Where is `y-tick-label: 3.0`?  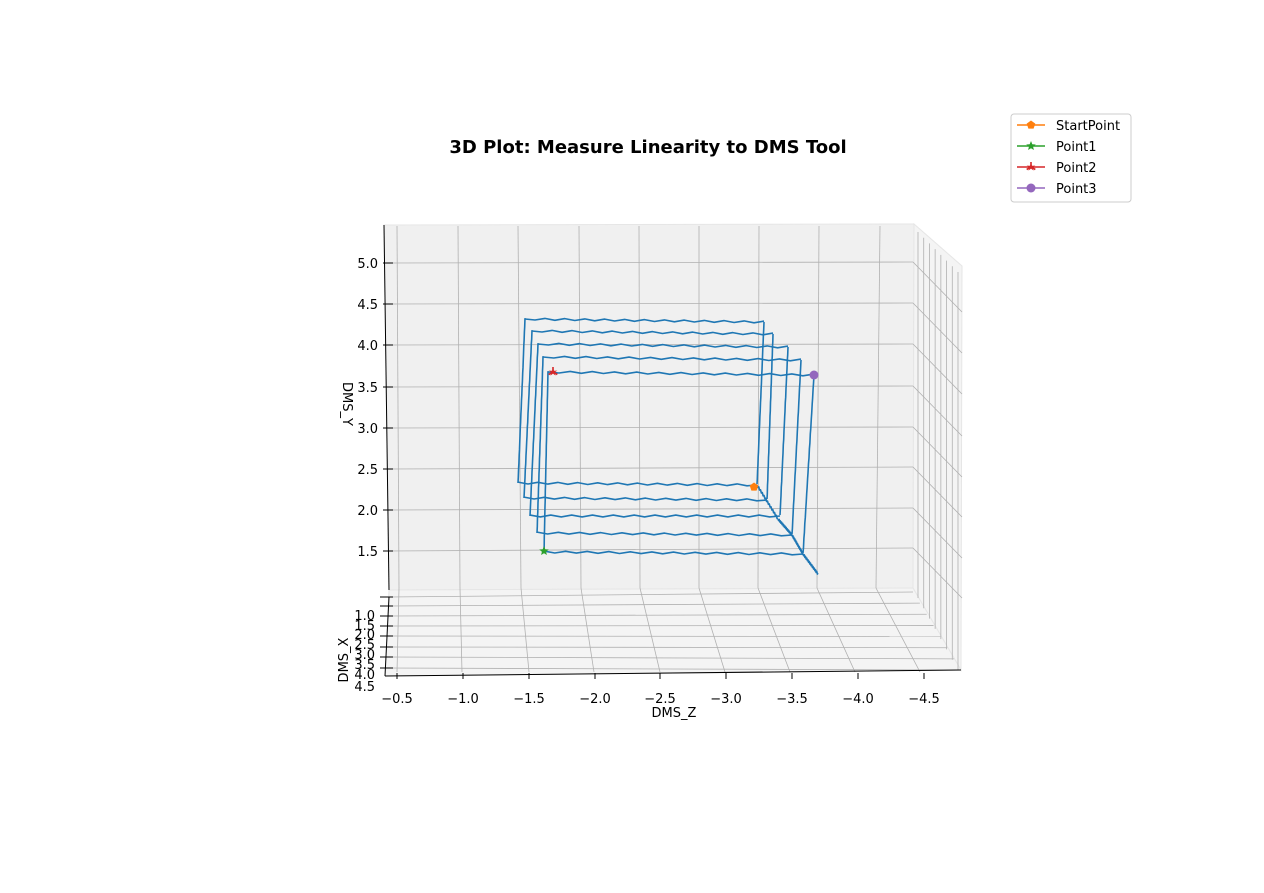
y-tick-label: 3.0 is located at coordinates (367, 429).